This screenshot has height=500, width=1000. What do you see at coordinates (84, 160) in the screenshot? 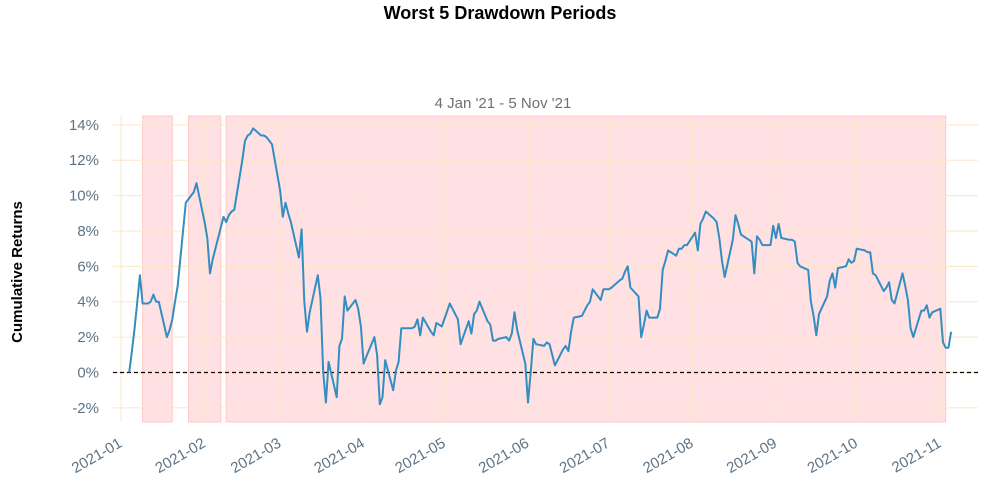
I see `y-tick-label: 12%` at bounding box center [84, 160].